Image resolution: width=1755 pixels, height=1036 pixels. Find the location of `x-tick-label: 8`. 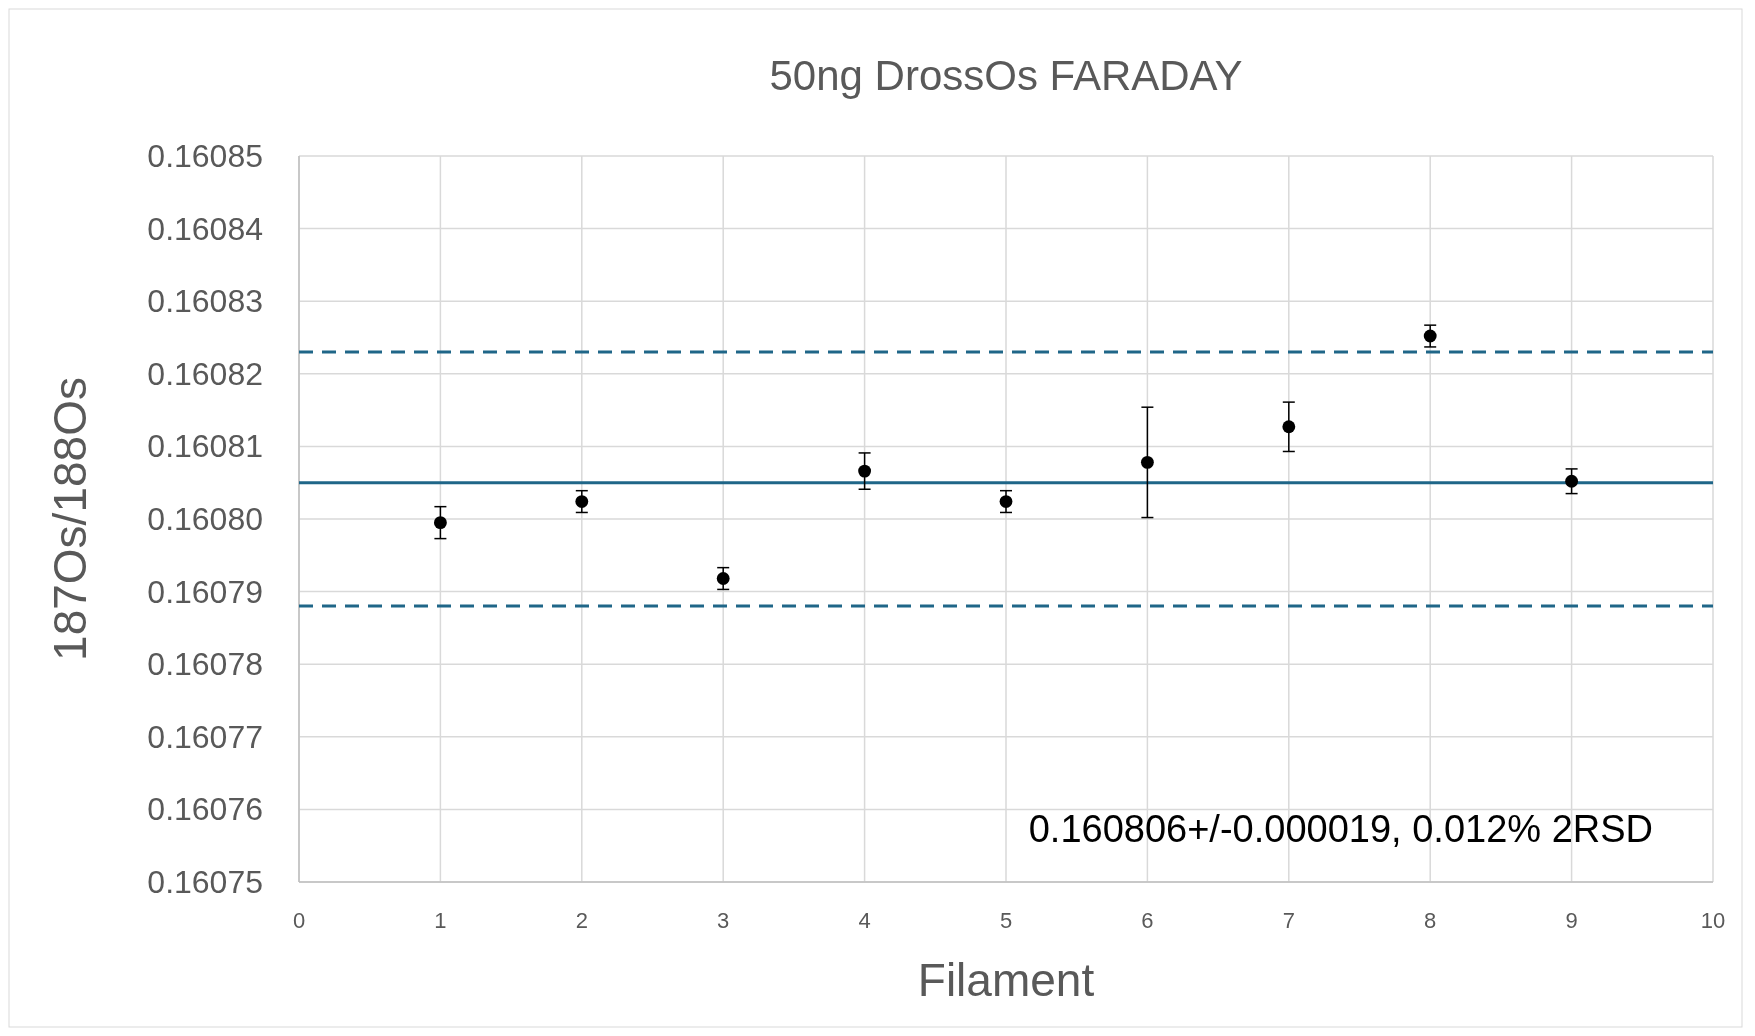

x-tick-label: 8 is located at coordinates (1430, 920).